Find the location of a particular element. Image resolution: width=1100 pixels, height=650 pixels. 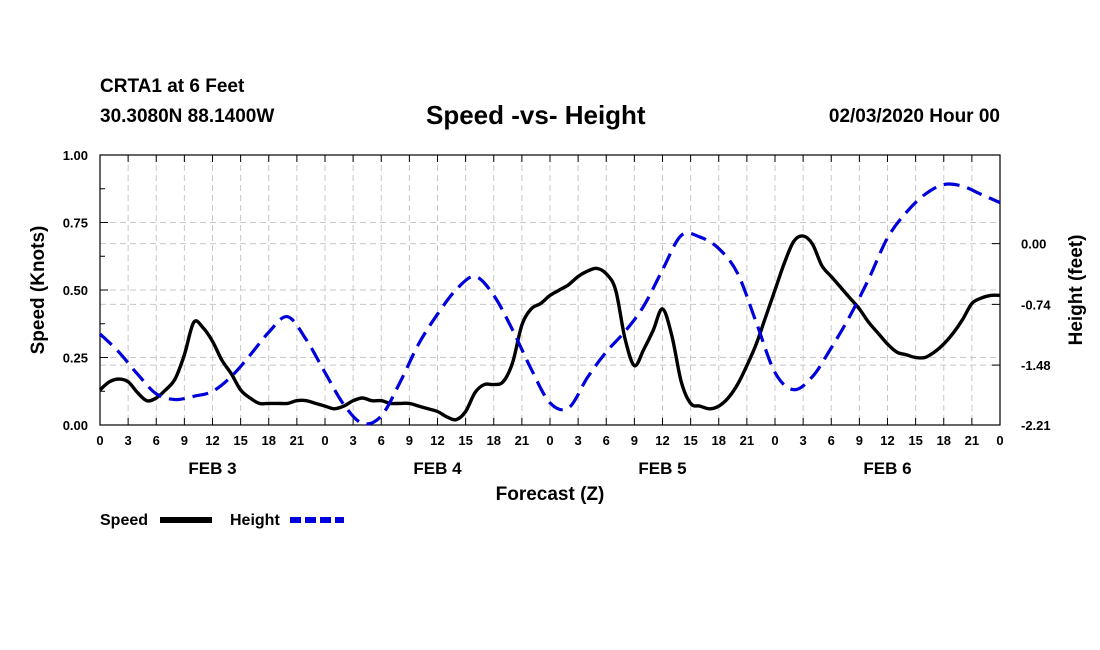

day-label: FEB 6 is located at coordinates (887, 468).